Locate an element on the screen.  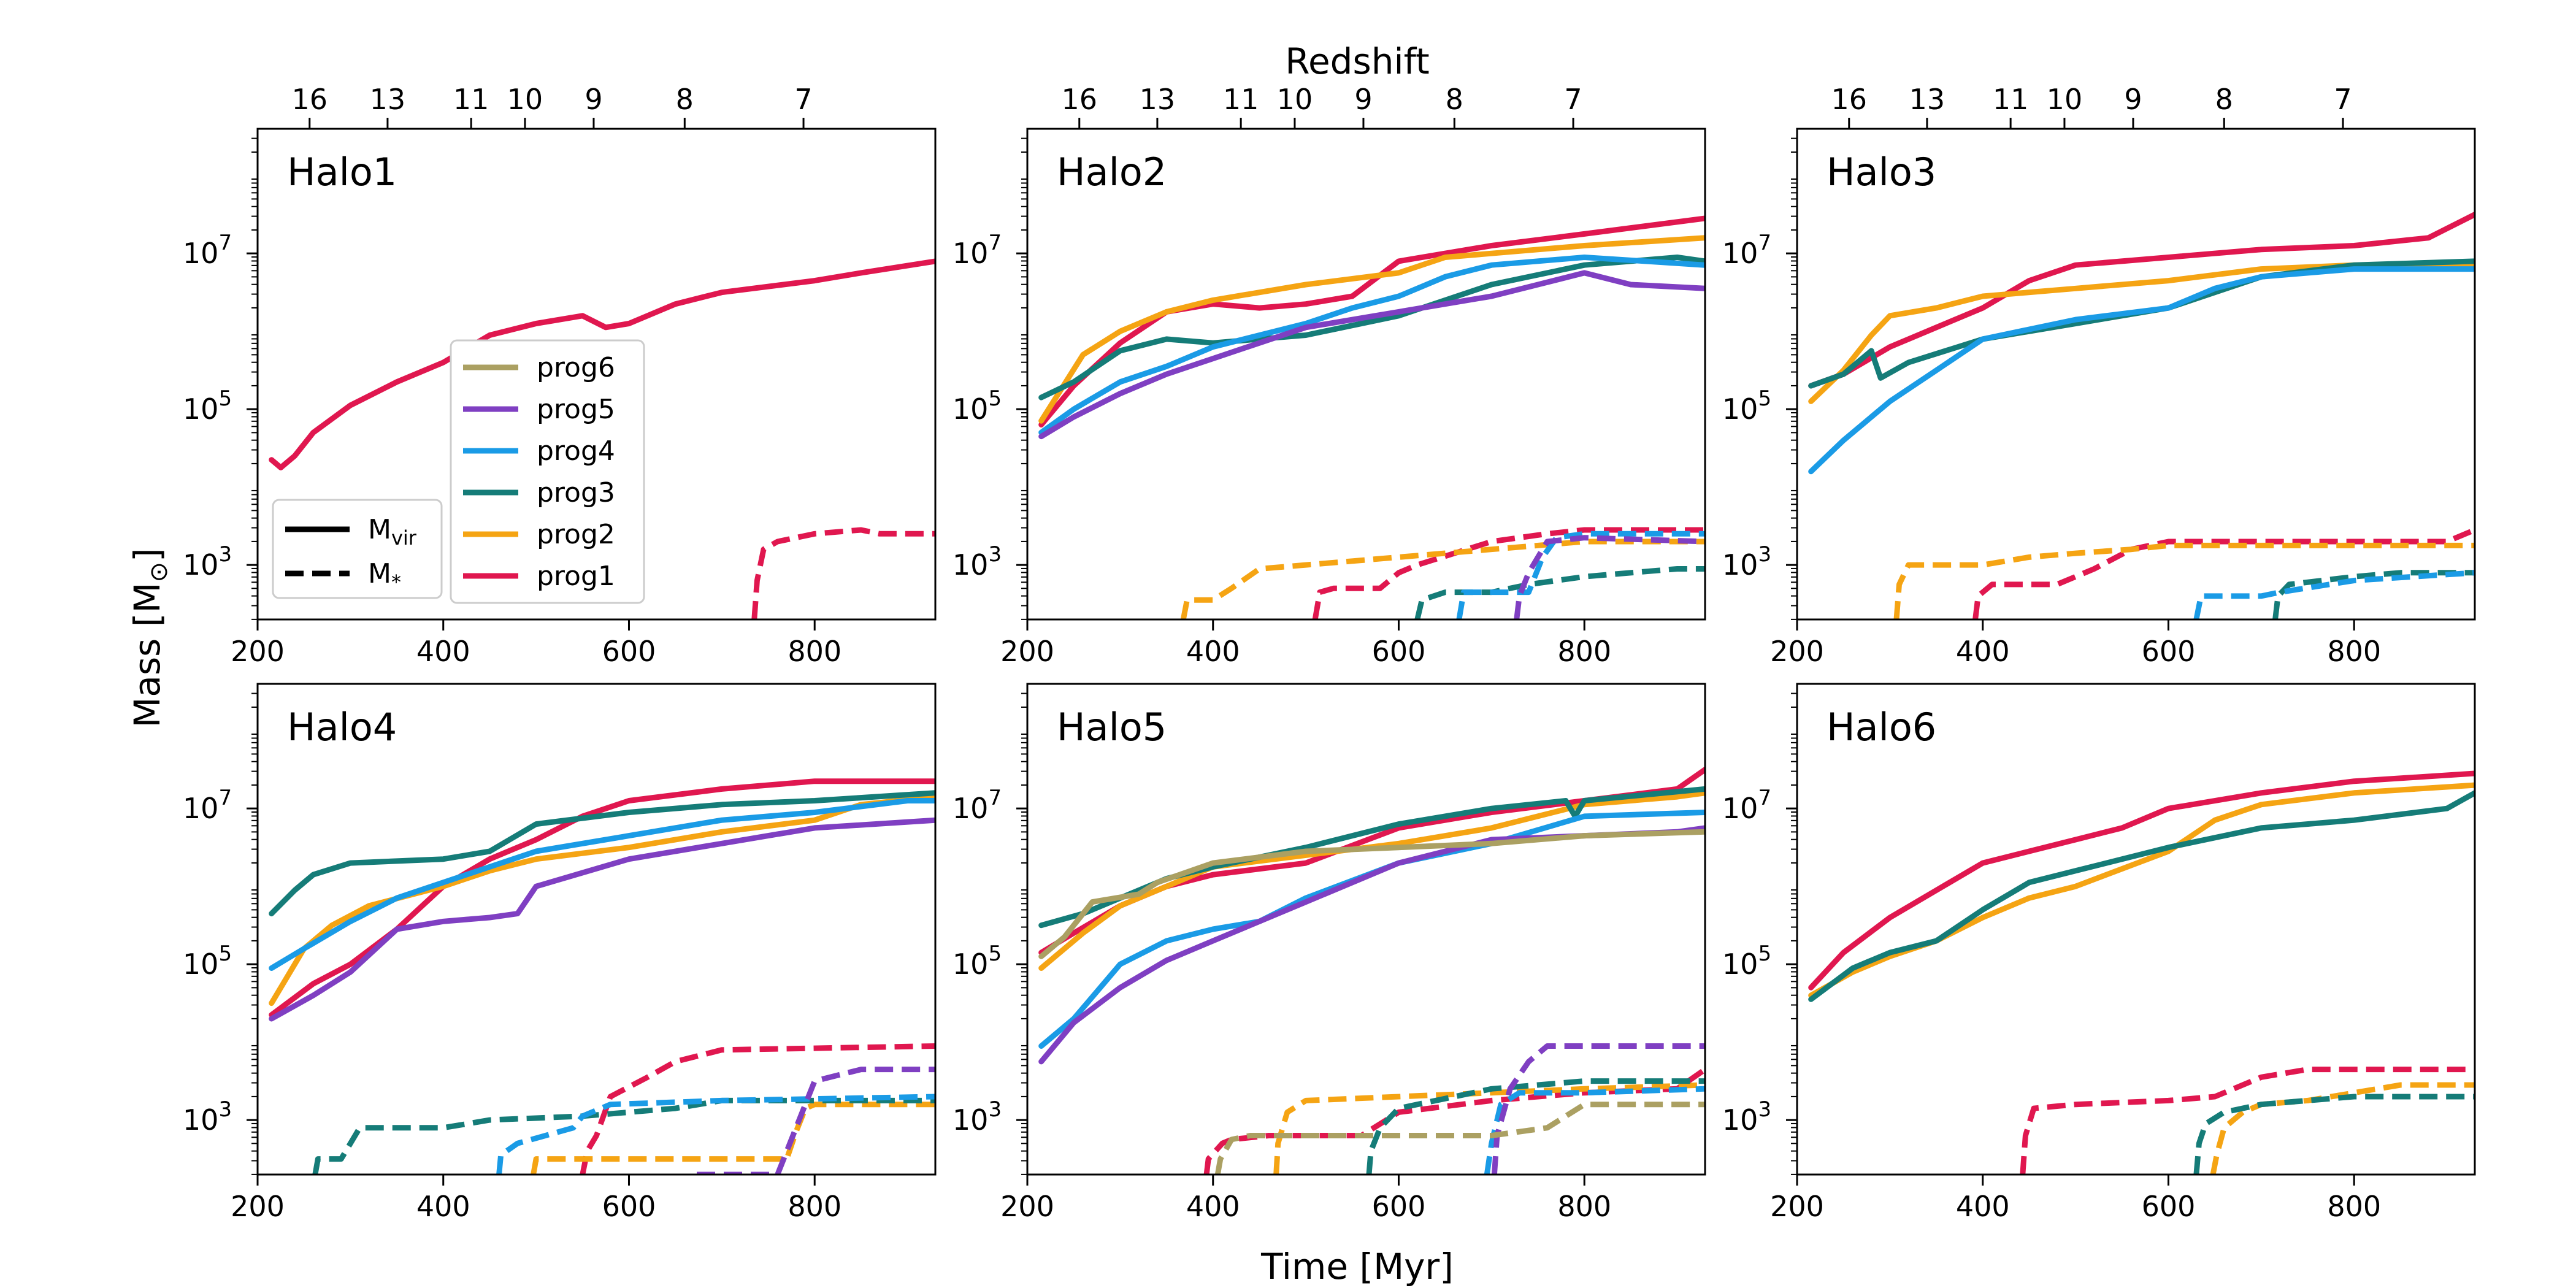
panel-halo2: 200 400 600 800 10³ 10⁵ 10⁷ 16 13 11 10 9 8 7 Halo2 is located at coordinates (1329, 375).